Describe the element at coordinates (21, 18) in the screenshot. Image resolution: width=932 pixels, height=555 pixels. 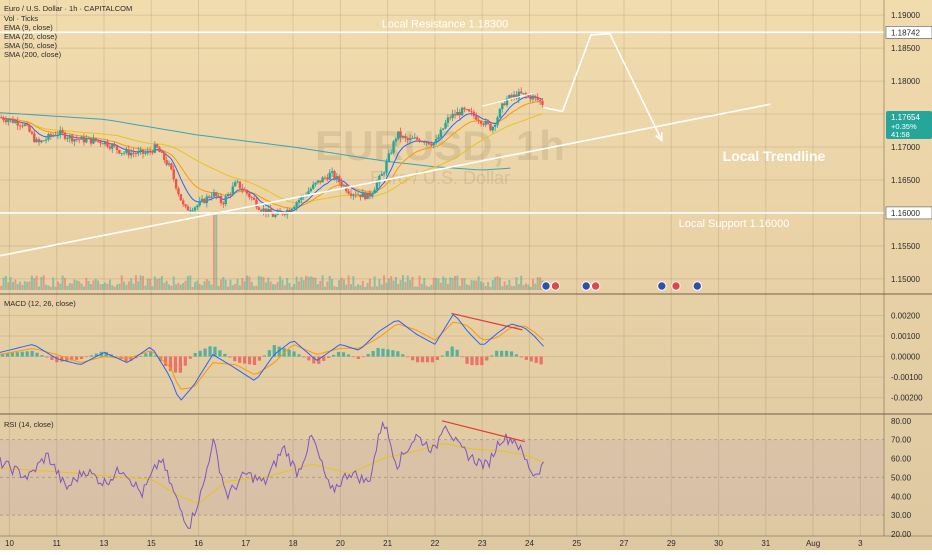
I see `legend-vol: Vol · Ticks` at that location.